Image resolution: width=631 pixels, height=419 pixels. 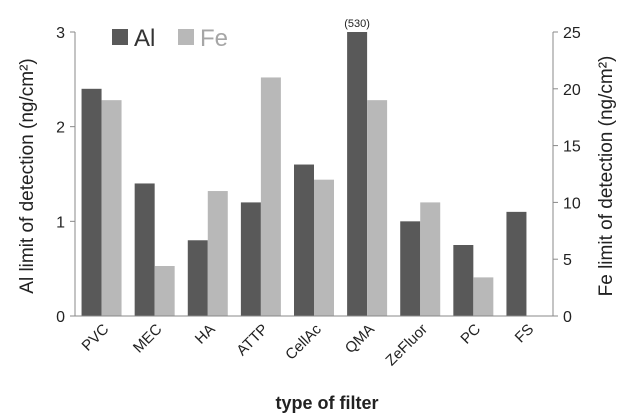 I want to click on bar-al-qma, so click(x=357, y=174).